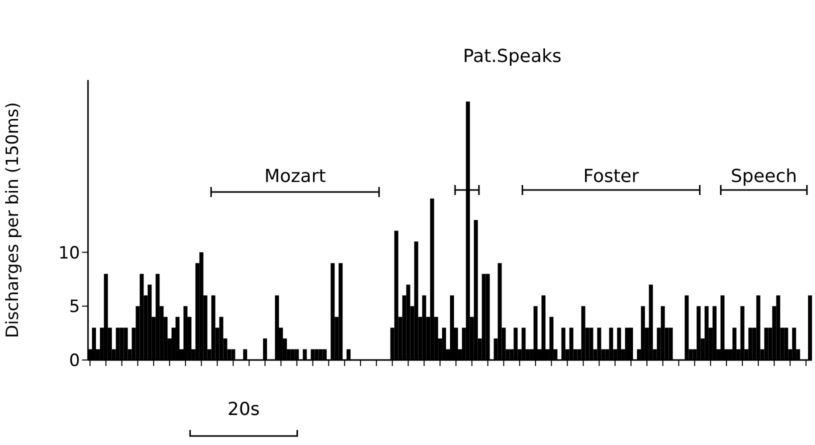  Describe the element at coordinates (764, 176) in the screenshot. I see `annotation: Speech` at that location.